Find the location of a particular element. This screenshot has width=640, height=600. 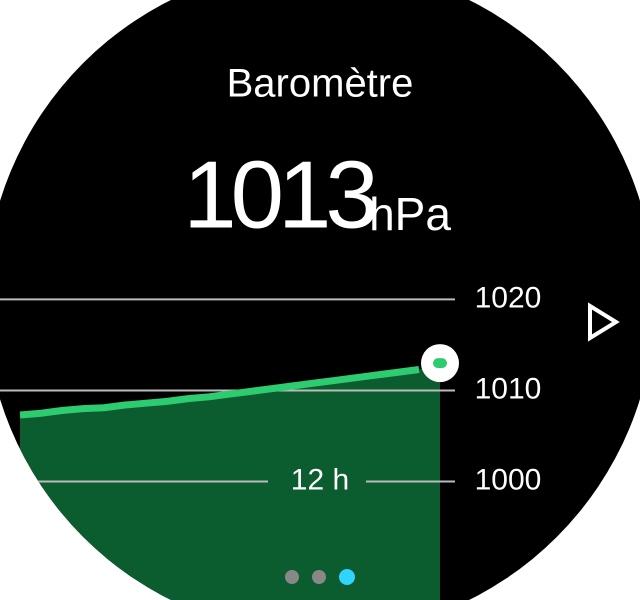

label-bg is located at coordinates (317, 481).